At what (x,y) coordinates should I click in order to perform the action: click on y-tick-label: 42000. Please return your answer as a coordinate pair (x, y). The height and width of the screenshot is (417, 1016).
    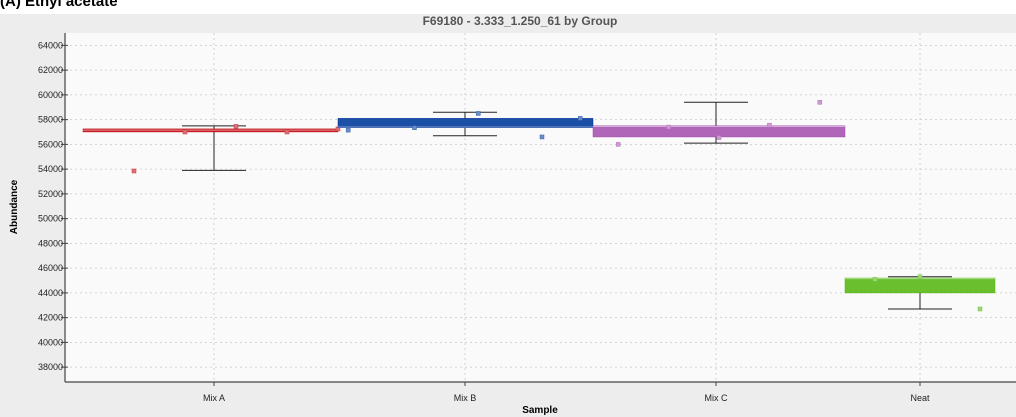
    Looking at the image, I should click on (50, 318).